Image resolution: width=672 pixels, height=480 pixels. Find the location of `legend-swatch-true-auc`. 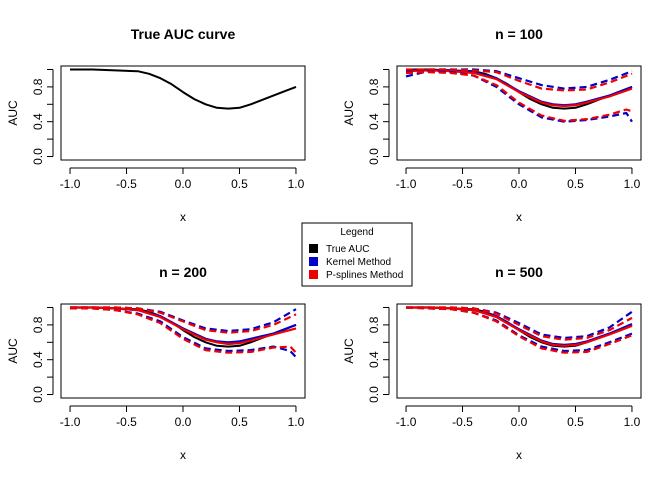

legend-swatch-true-auc is located at coordinates (313, 248).